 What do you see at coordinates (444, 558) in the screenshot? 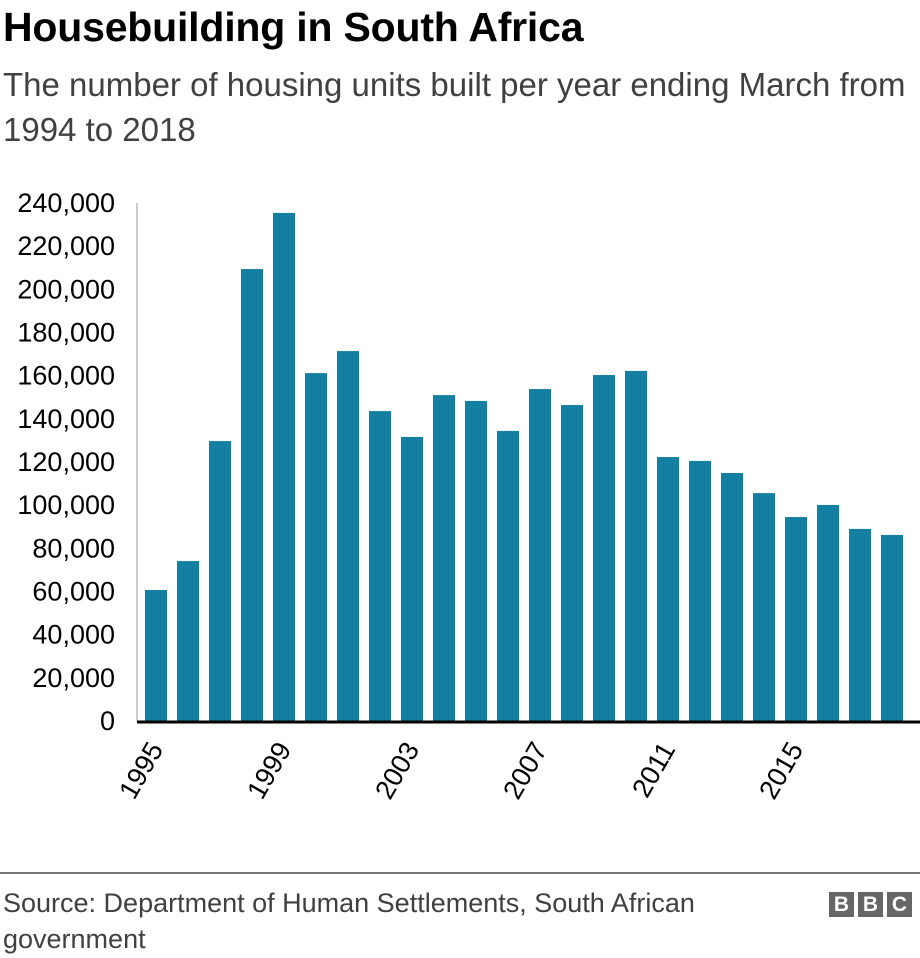
I see `bar-2004` at bounding box center [444, 558].